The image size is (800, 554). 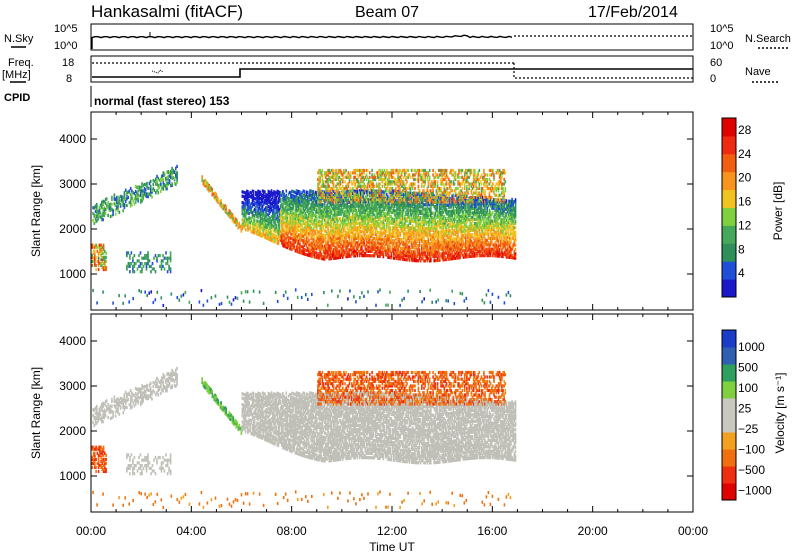 I want to click on cpid-label: CPID, so click(x=17, y=98).